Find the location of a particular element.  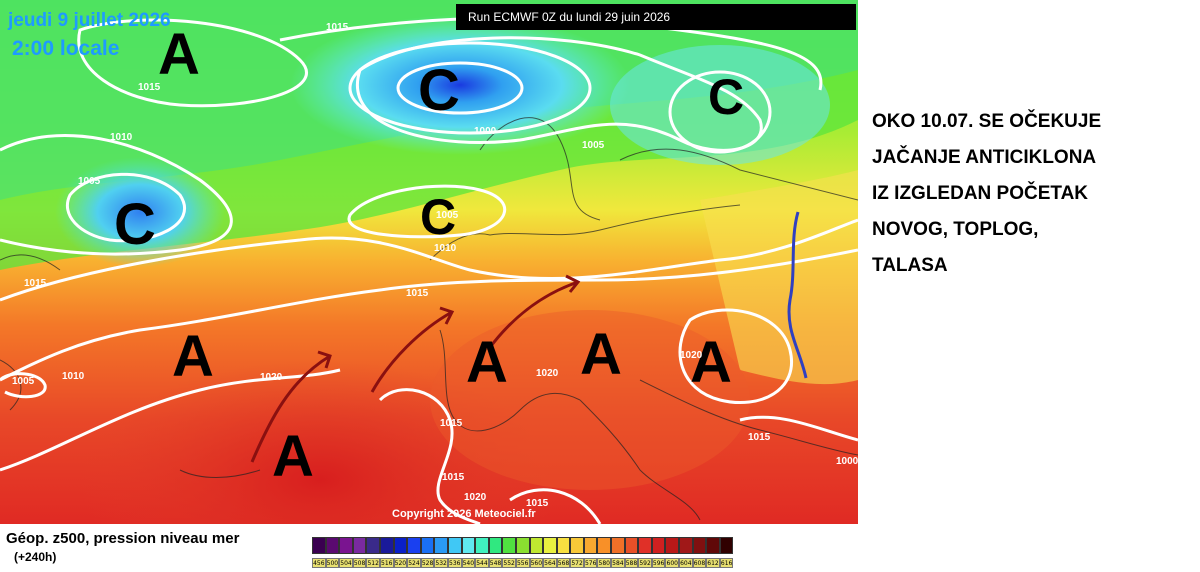

color-scale-label: 556 is located at coordinates (522, 563).